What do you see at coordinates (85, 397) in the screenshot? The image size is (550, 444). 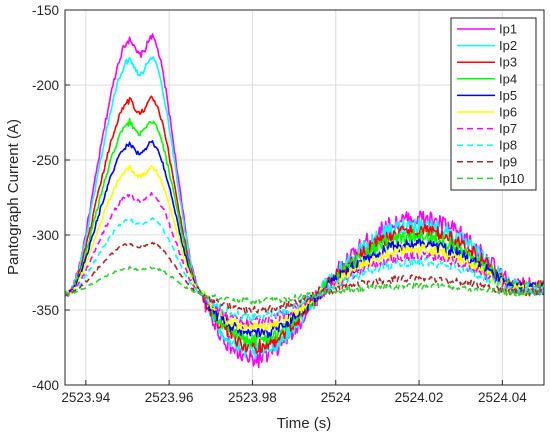 I see `x-tick-label: 2523.94` at bounding box center [85, 397].